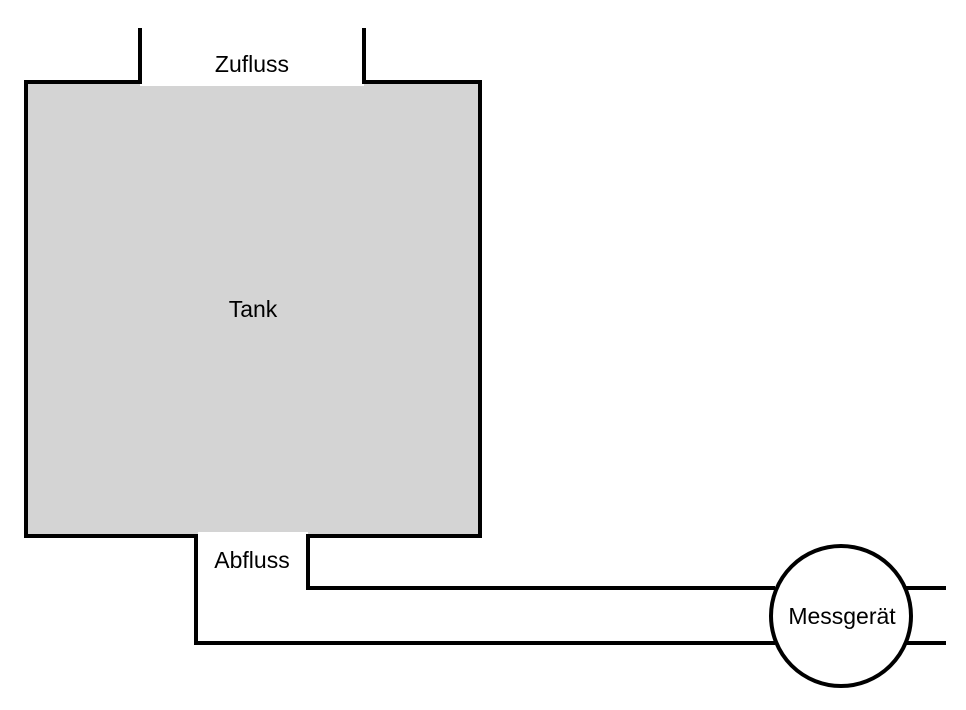 The image size is (966, 710). I want to click on outflow-pipe-outer-wall, so click(484, 589).